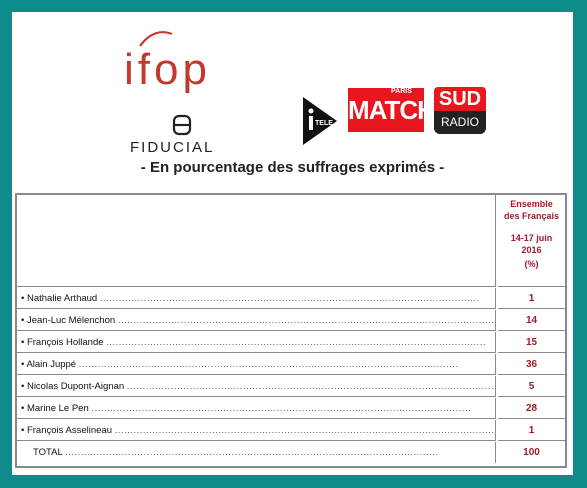 This screenshot has width=587, height=488. Describe the element at coordinates (531, 364) in the screenshot. I see `row-value: 36` at that location.